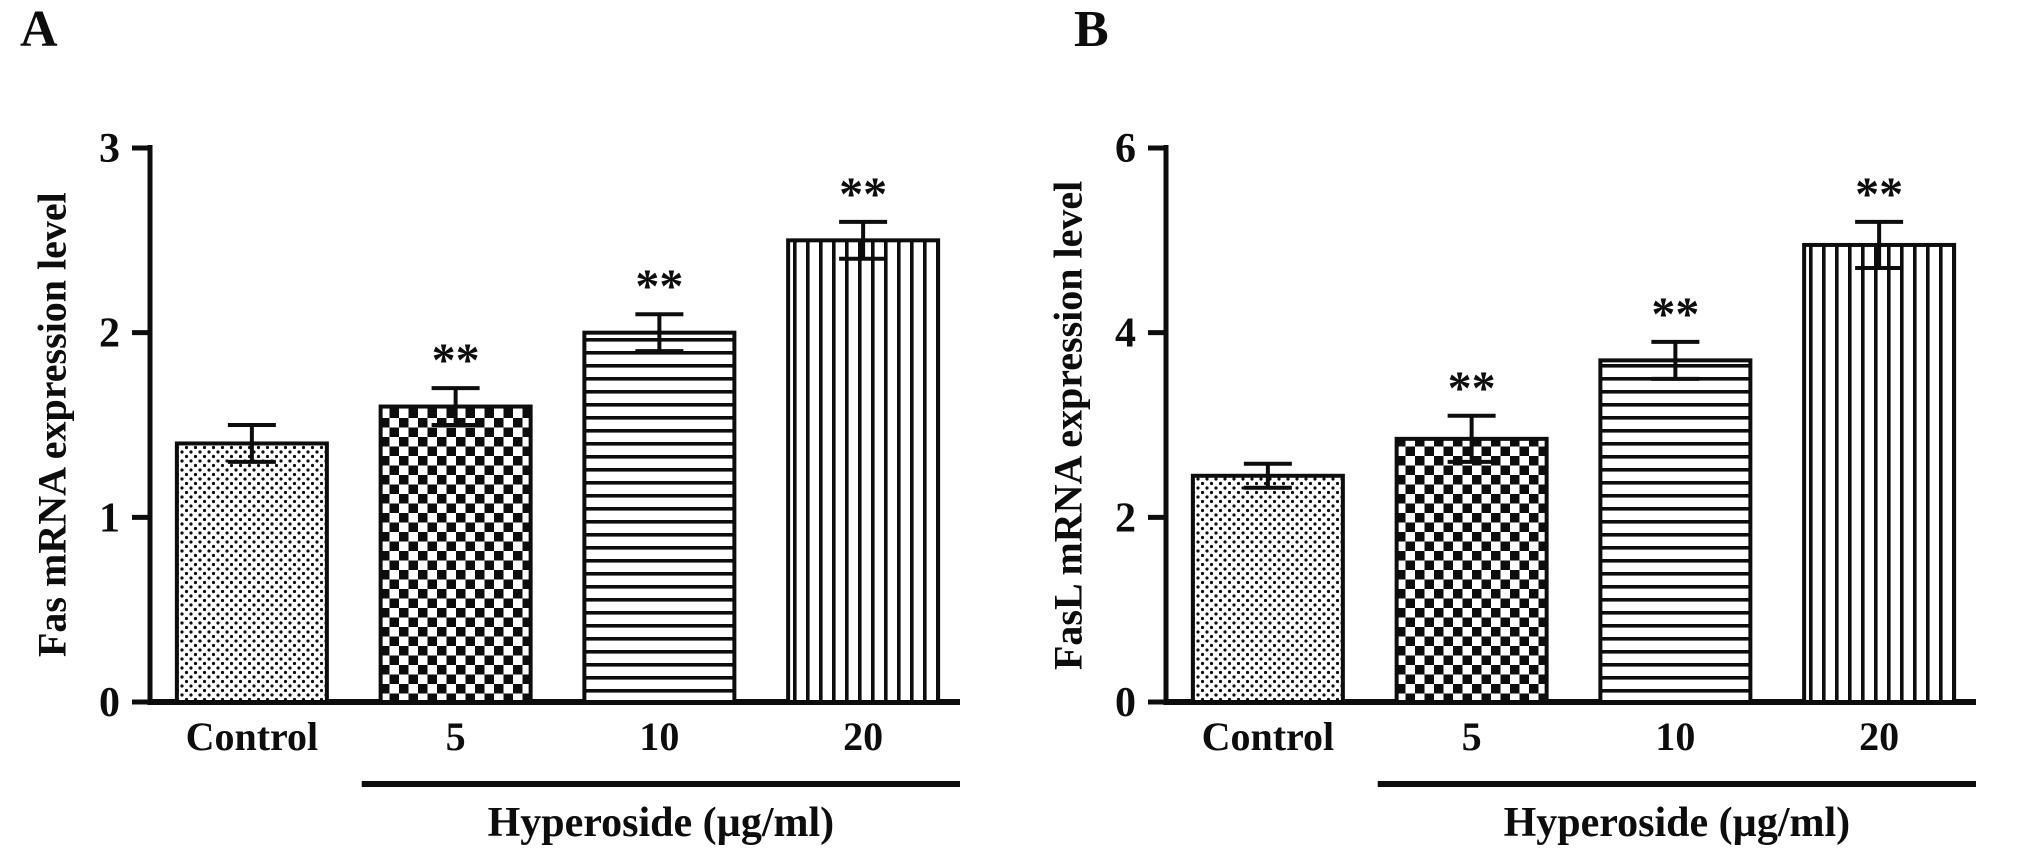  Describe the element at coordinates (1091, 29) in the screenshot. I see `panel-letter-b: B` at that location.